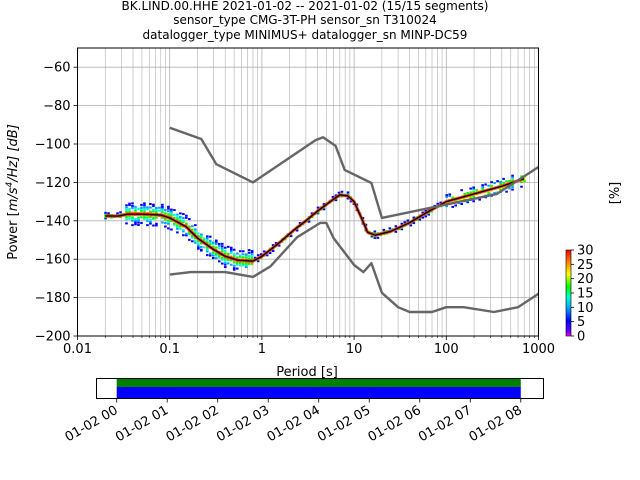 The width and height of the screenshot is (640, 480). What do you see at coordinates (77, 349) in the screenshot?
I see `x-tick-label: 0.01` at bounding box center [77, 349].